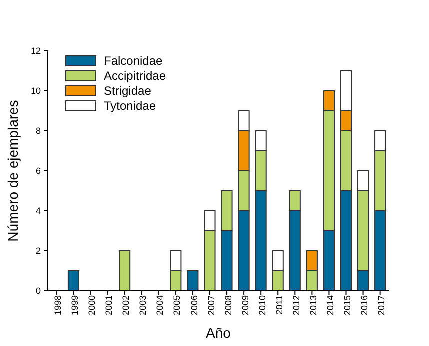 This screenshot has width=429, height=346. Describe the element at coordinates (13, 171) in the screenshot. I see `y-axis-title: Número de ejemplares` at that location.